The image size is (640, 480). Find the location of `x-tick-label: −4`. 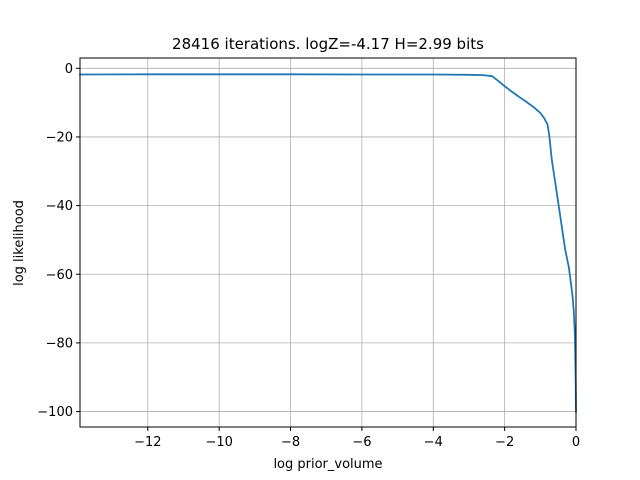

x-tick-label: −4 is located at coordinates (433, 442).